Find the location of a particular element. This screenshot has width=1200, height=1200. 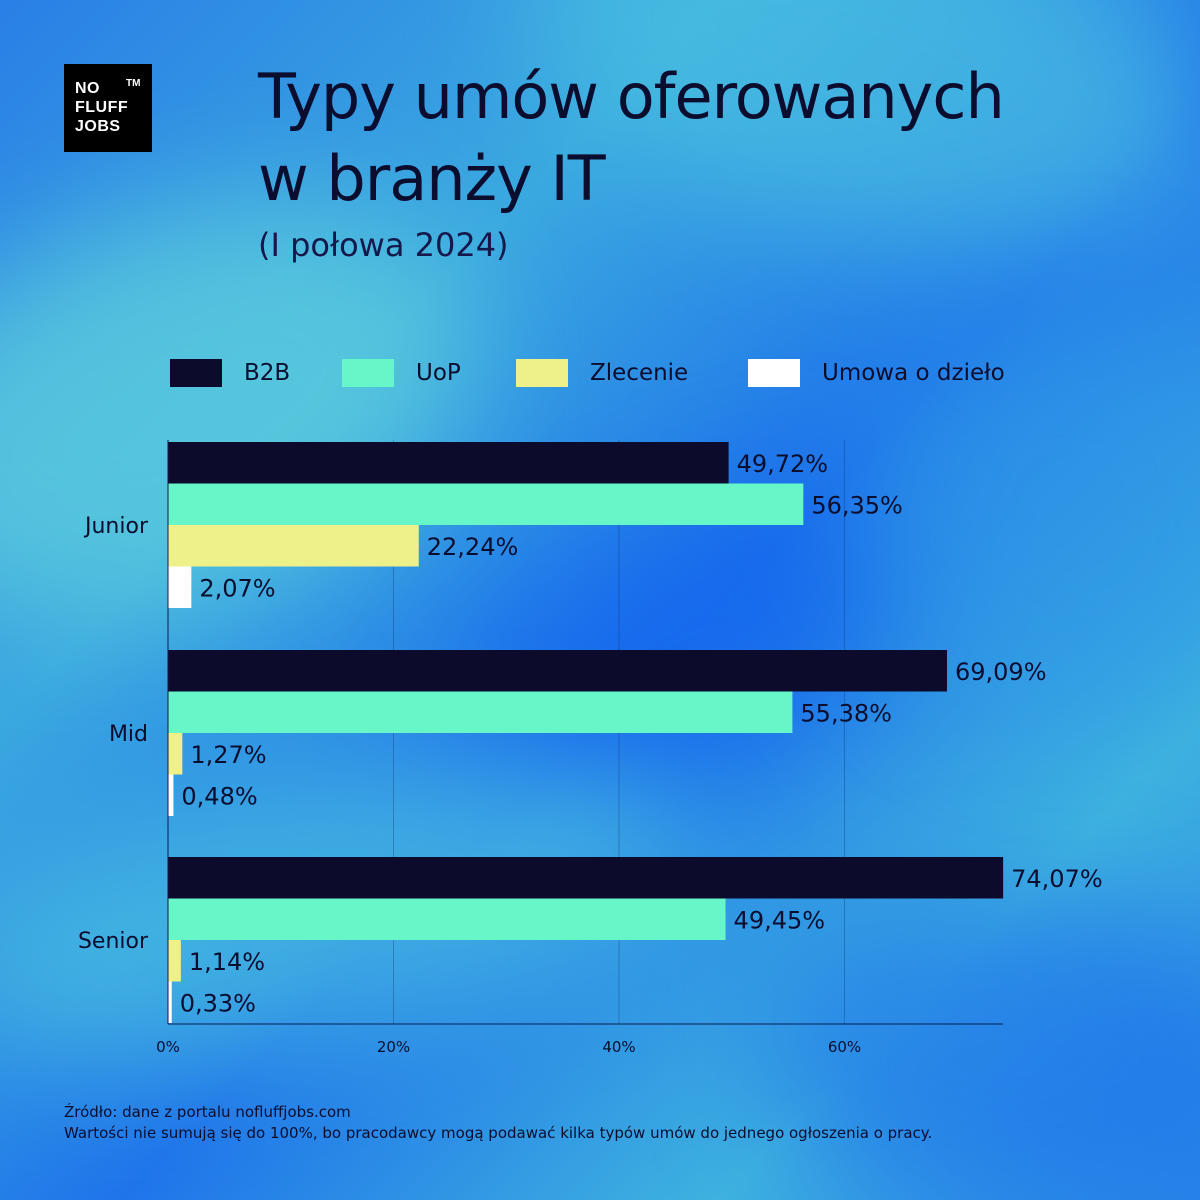

x-tick-label-20: 20% is located at coordinates (393, 1047).